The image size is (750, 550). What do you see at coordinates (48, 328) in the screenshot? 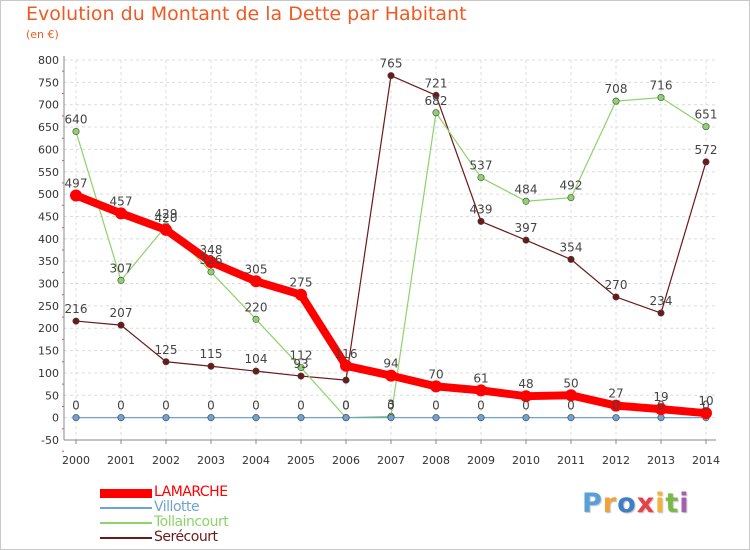
I see `y-tick-label: 200` at bounding box center [48, 328].